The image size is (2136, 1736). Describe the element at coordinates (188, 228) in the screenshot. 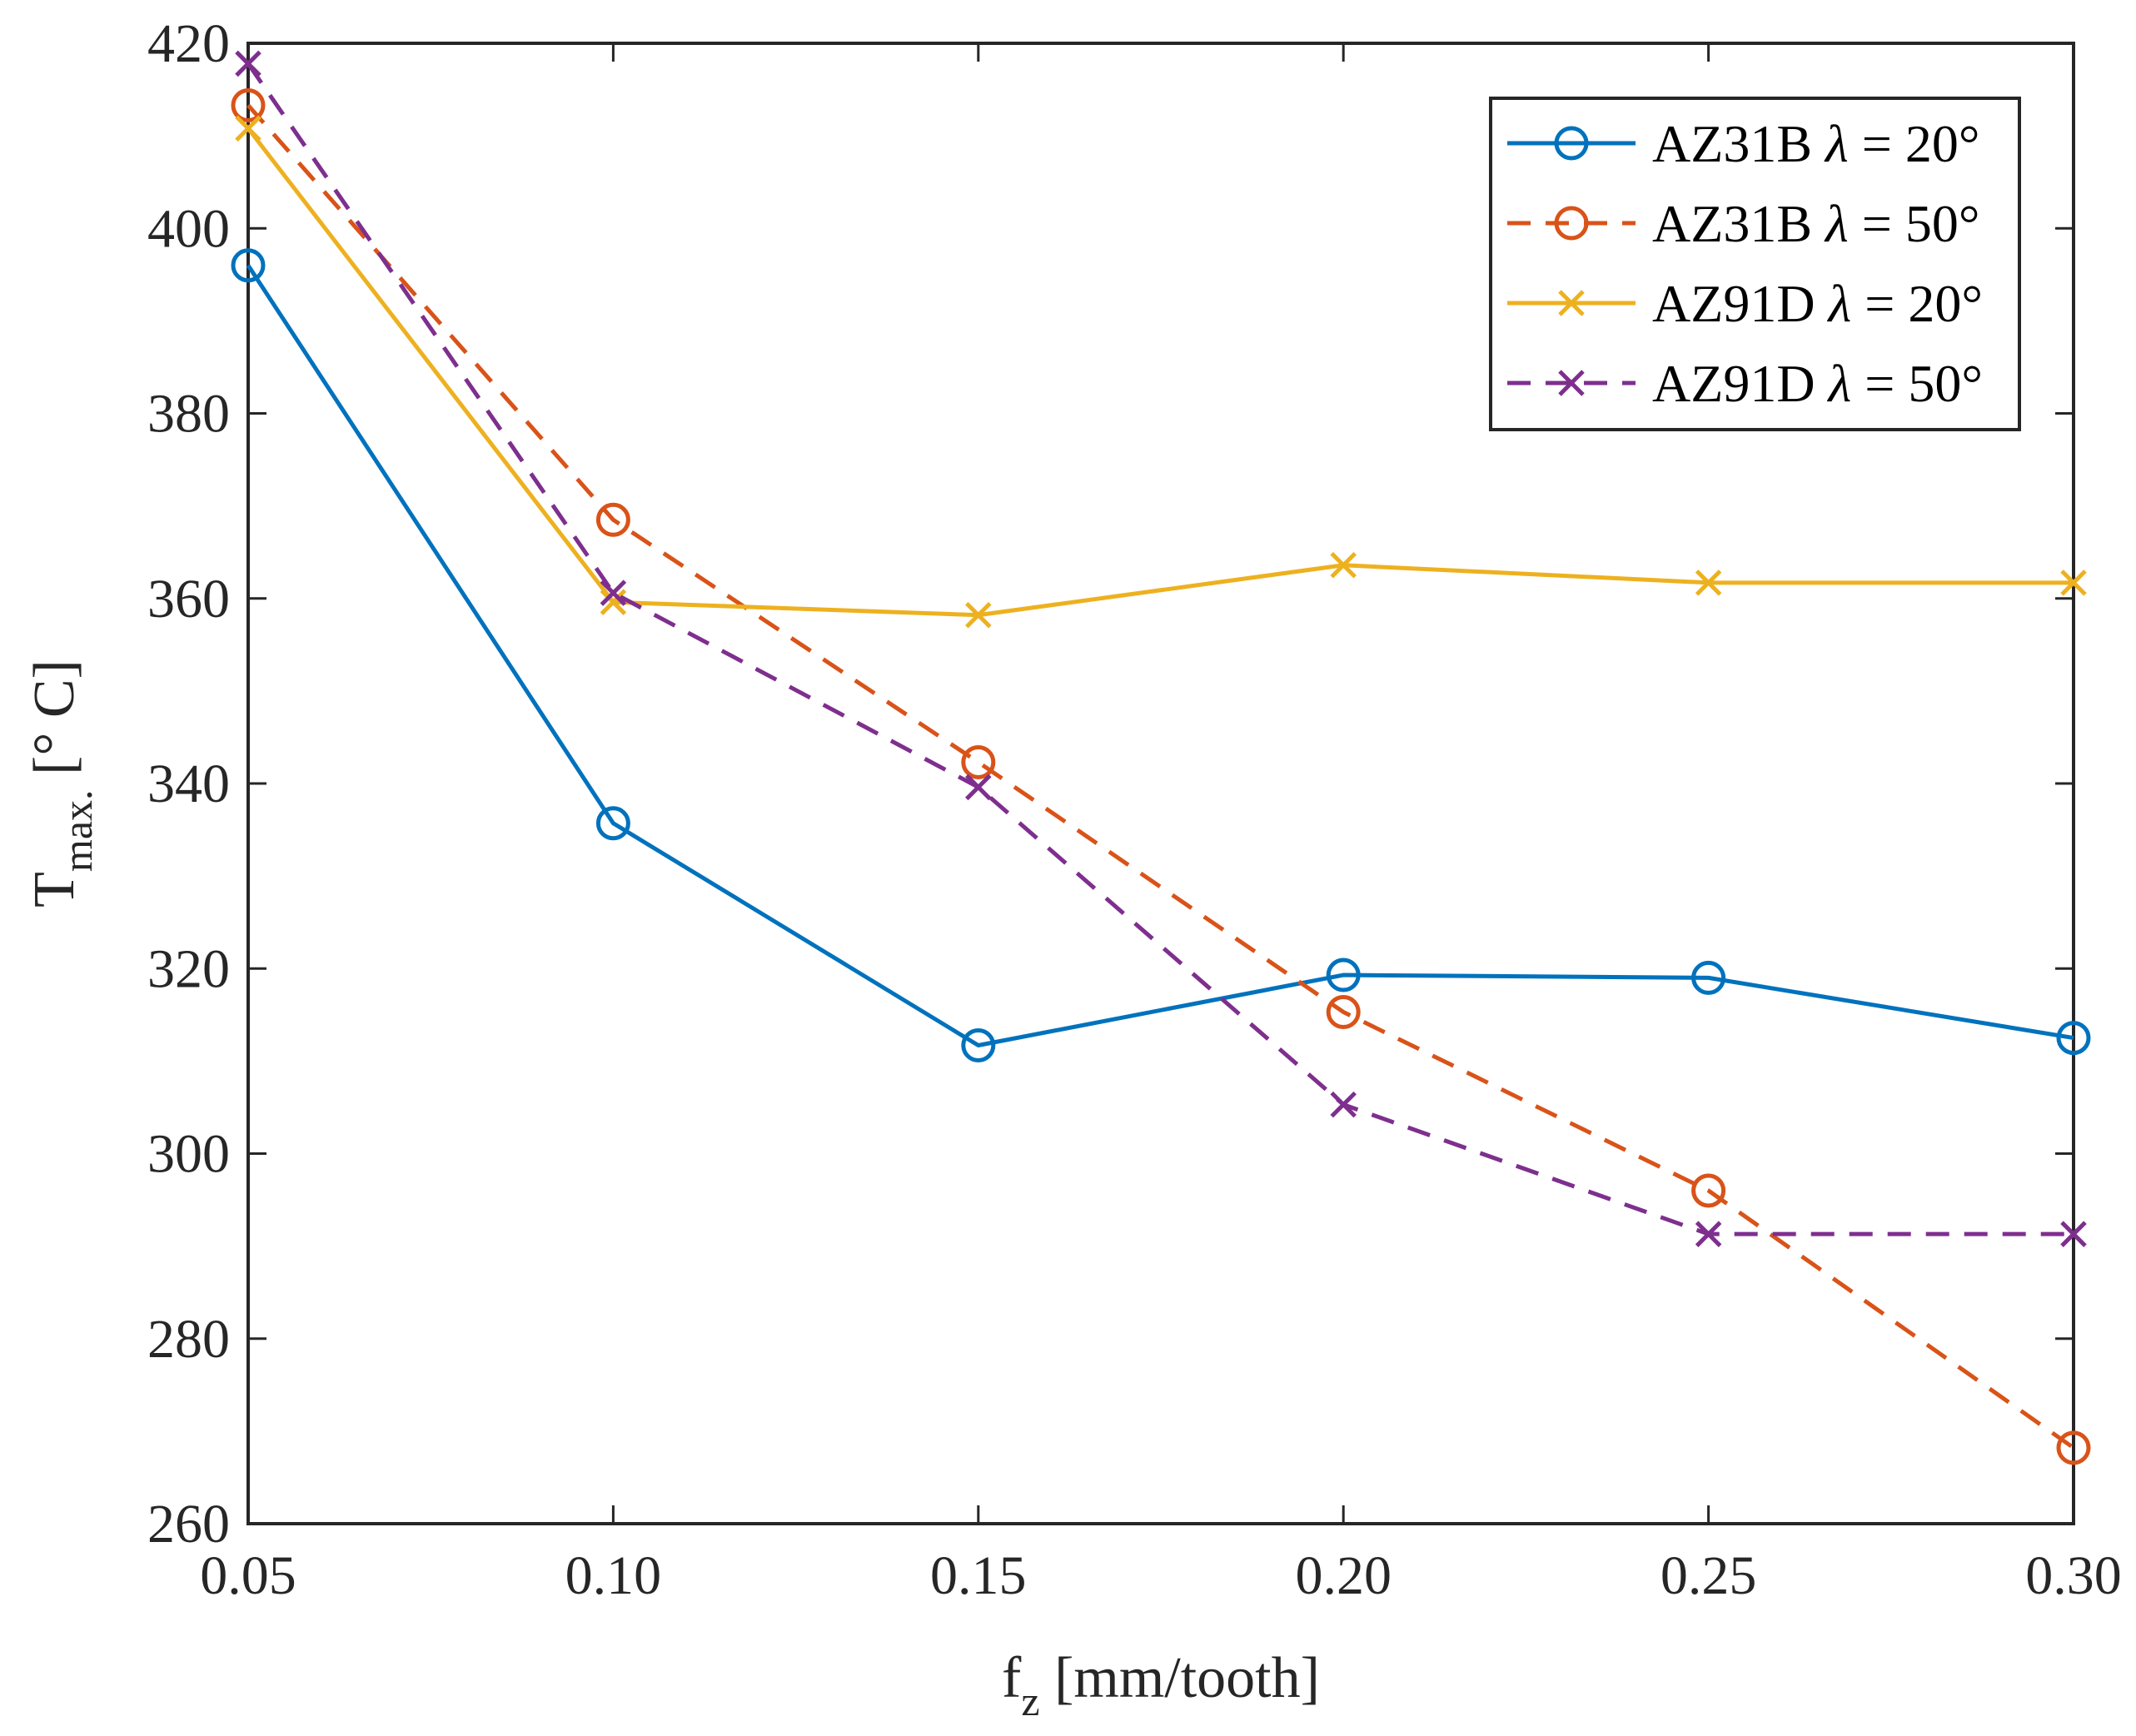

I see `y-tick-label: 400` at that location.